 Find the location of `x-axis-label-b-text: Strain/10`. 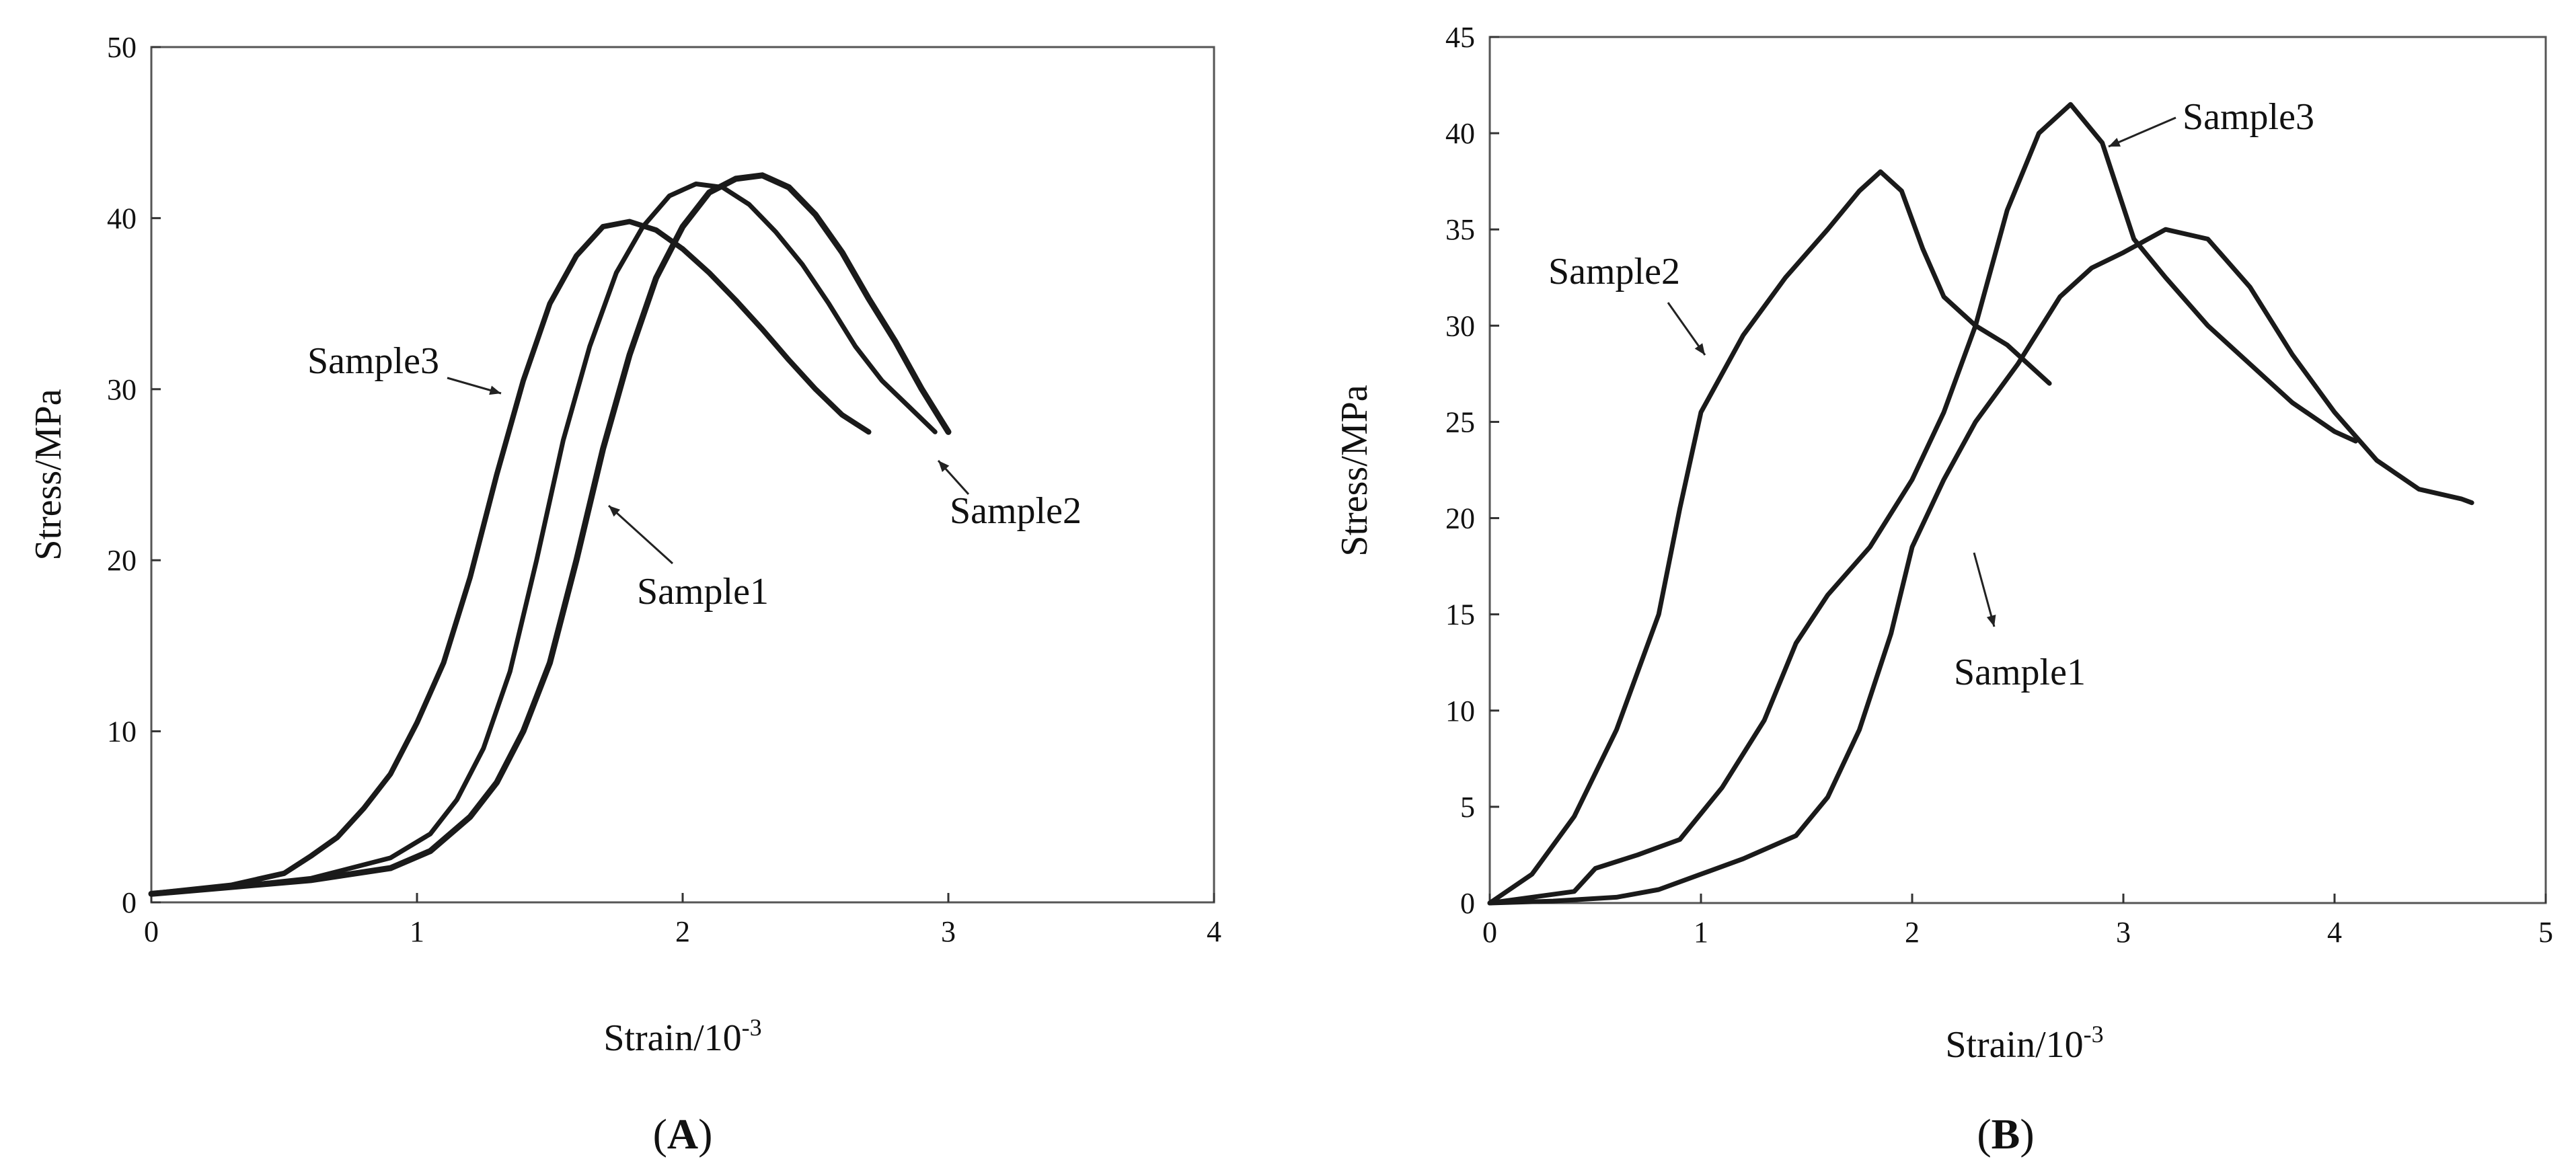

x-axis-label-b-text: Strain/10 is located at coordinates (2014, 1045).